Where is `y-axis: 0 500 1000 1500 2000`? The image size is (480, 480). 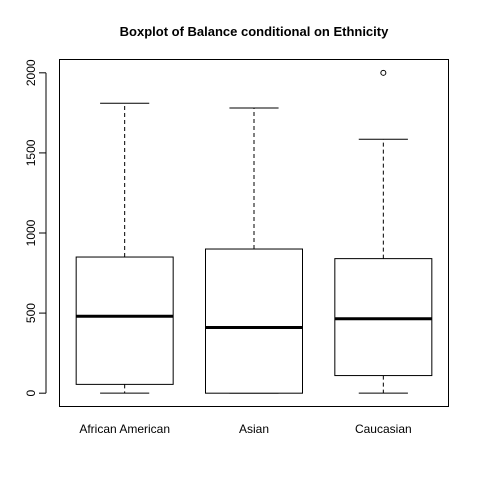
y-axis: 0 500 1000 1500 2000 is located at coordinates (35, 228).